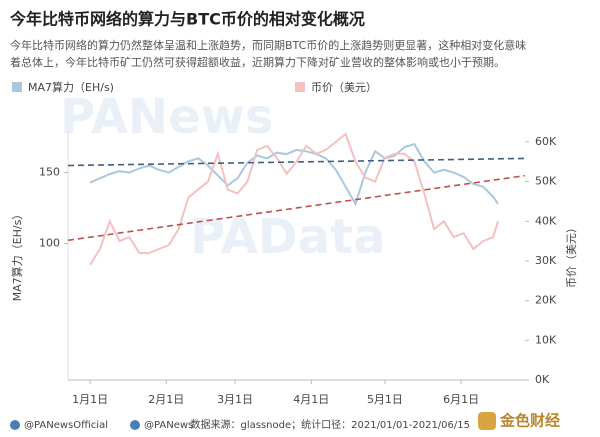 Image resolution: width=600 pixels, height=437 pixels. What do you see at coordinates (385, 399) in the screenshot?
I see `x-tick-label: 5月1日` at bounding box center [385, 399].